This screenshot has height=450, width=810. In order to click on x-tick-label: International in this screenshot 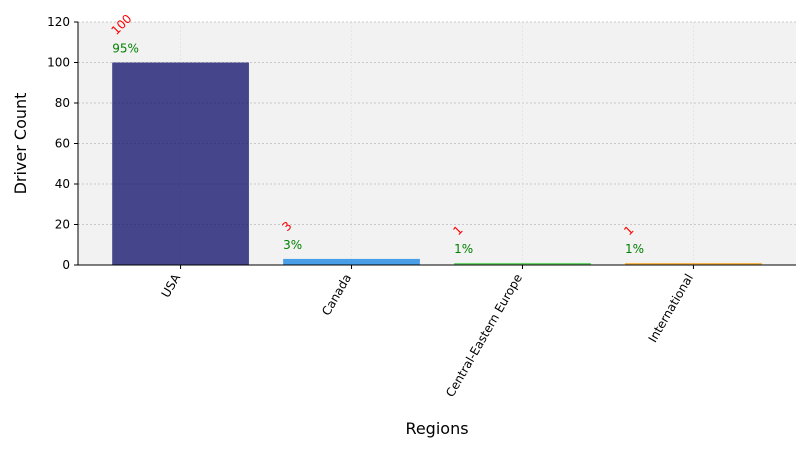, I will do `click(671, 308)`.